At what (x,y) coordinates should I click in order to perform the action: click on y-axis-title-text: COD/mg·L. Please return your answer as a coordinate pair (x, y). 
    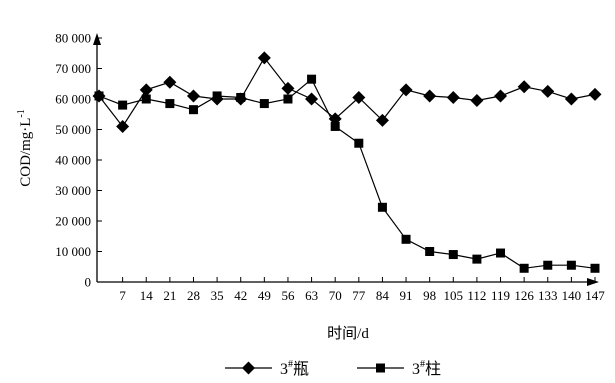
    Looking at the image, I should click on (26, 152).